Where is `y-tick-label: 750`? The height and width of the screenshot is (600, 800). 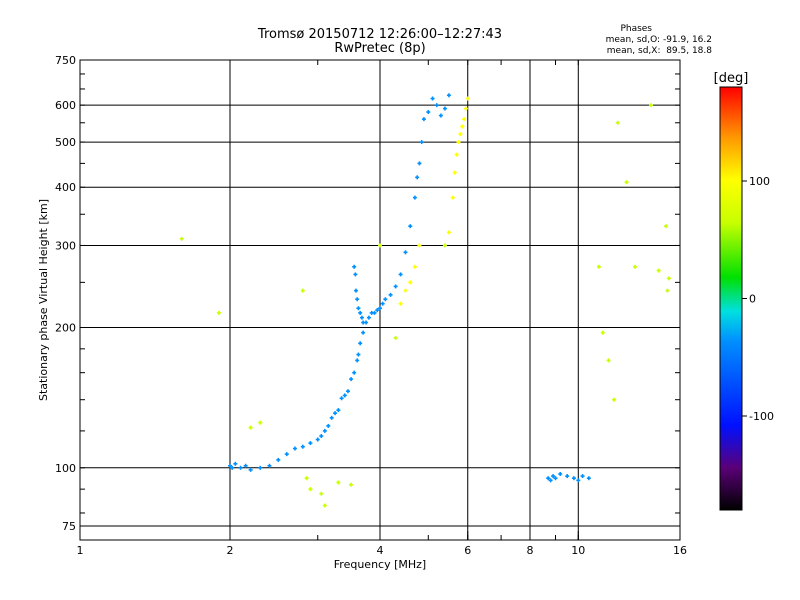 y-tick-label: 750 is located at coordinates (65, 60).